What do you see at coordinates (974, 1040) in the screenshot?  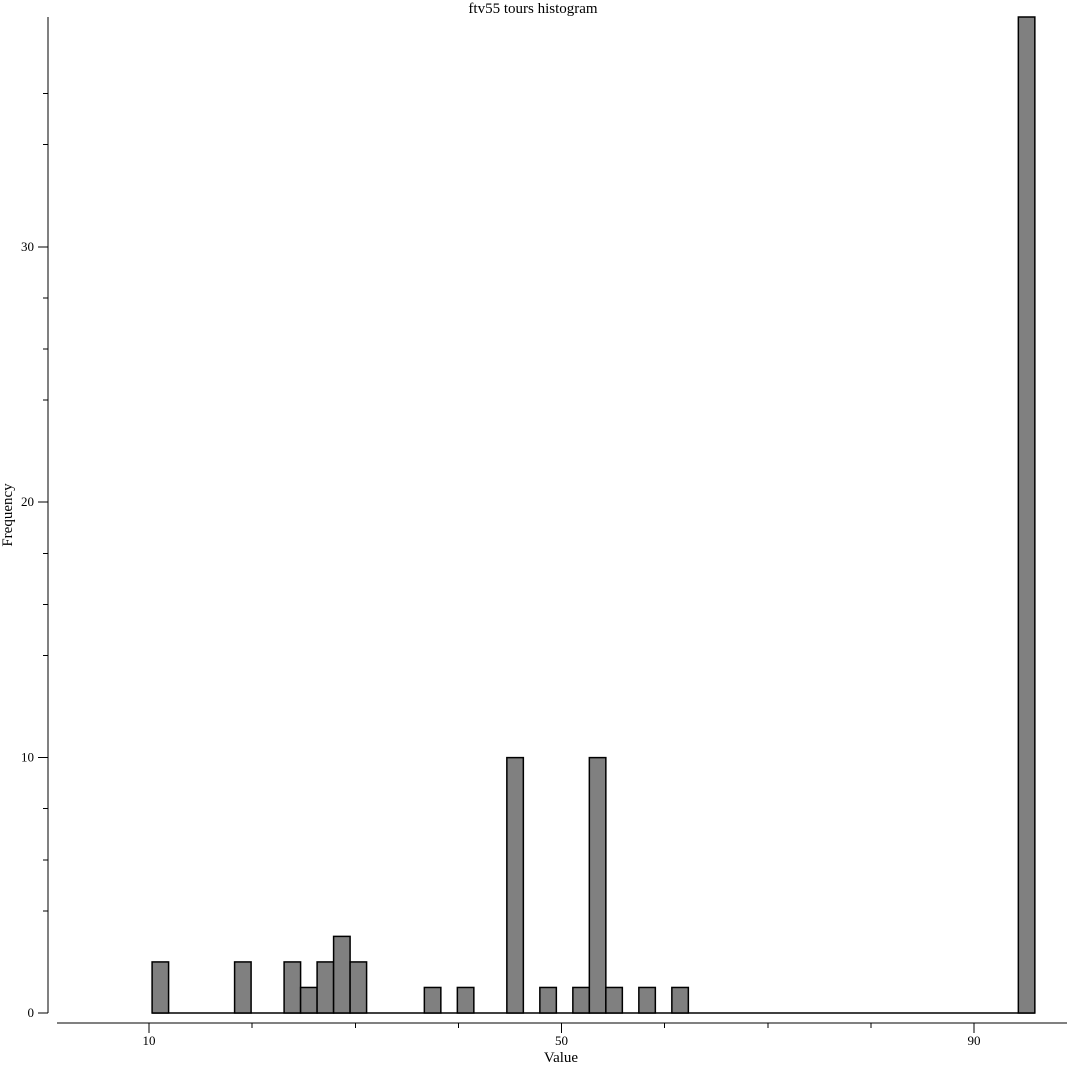 I see `x-tick-label: 90` at bounding box center [974, 1040].